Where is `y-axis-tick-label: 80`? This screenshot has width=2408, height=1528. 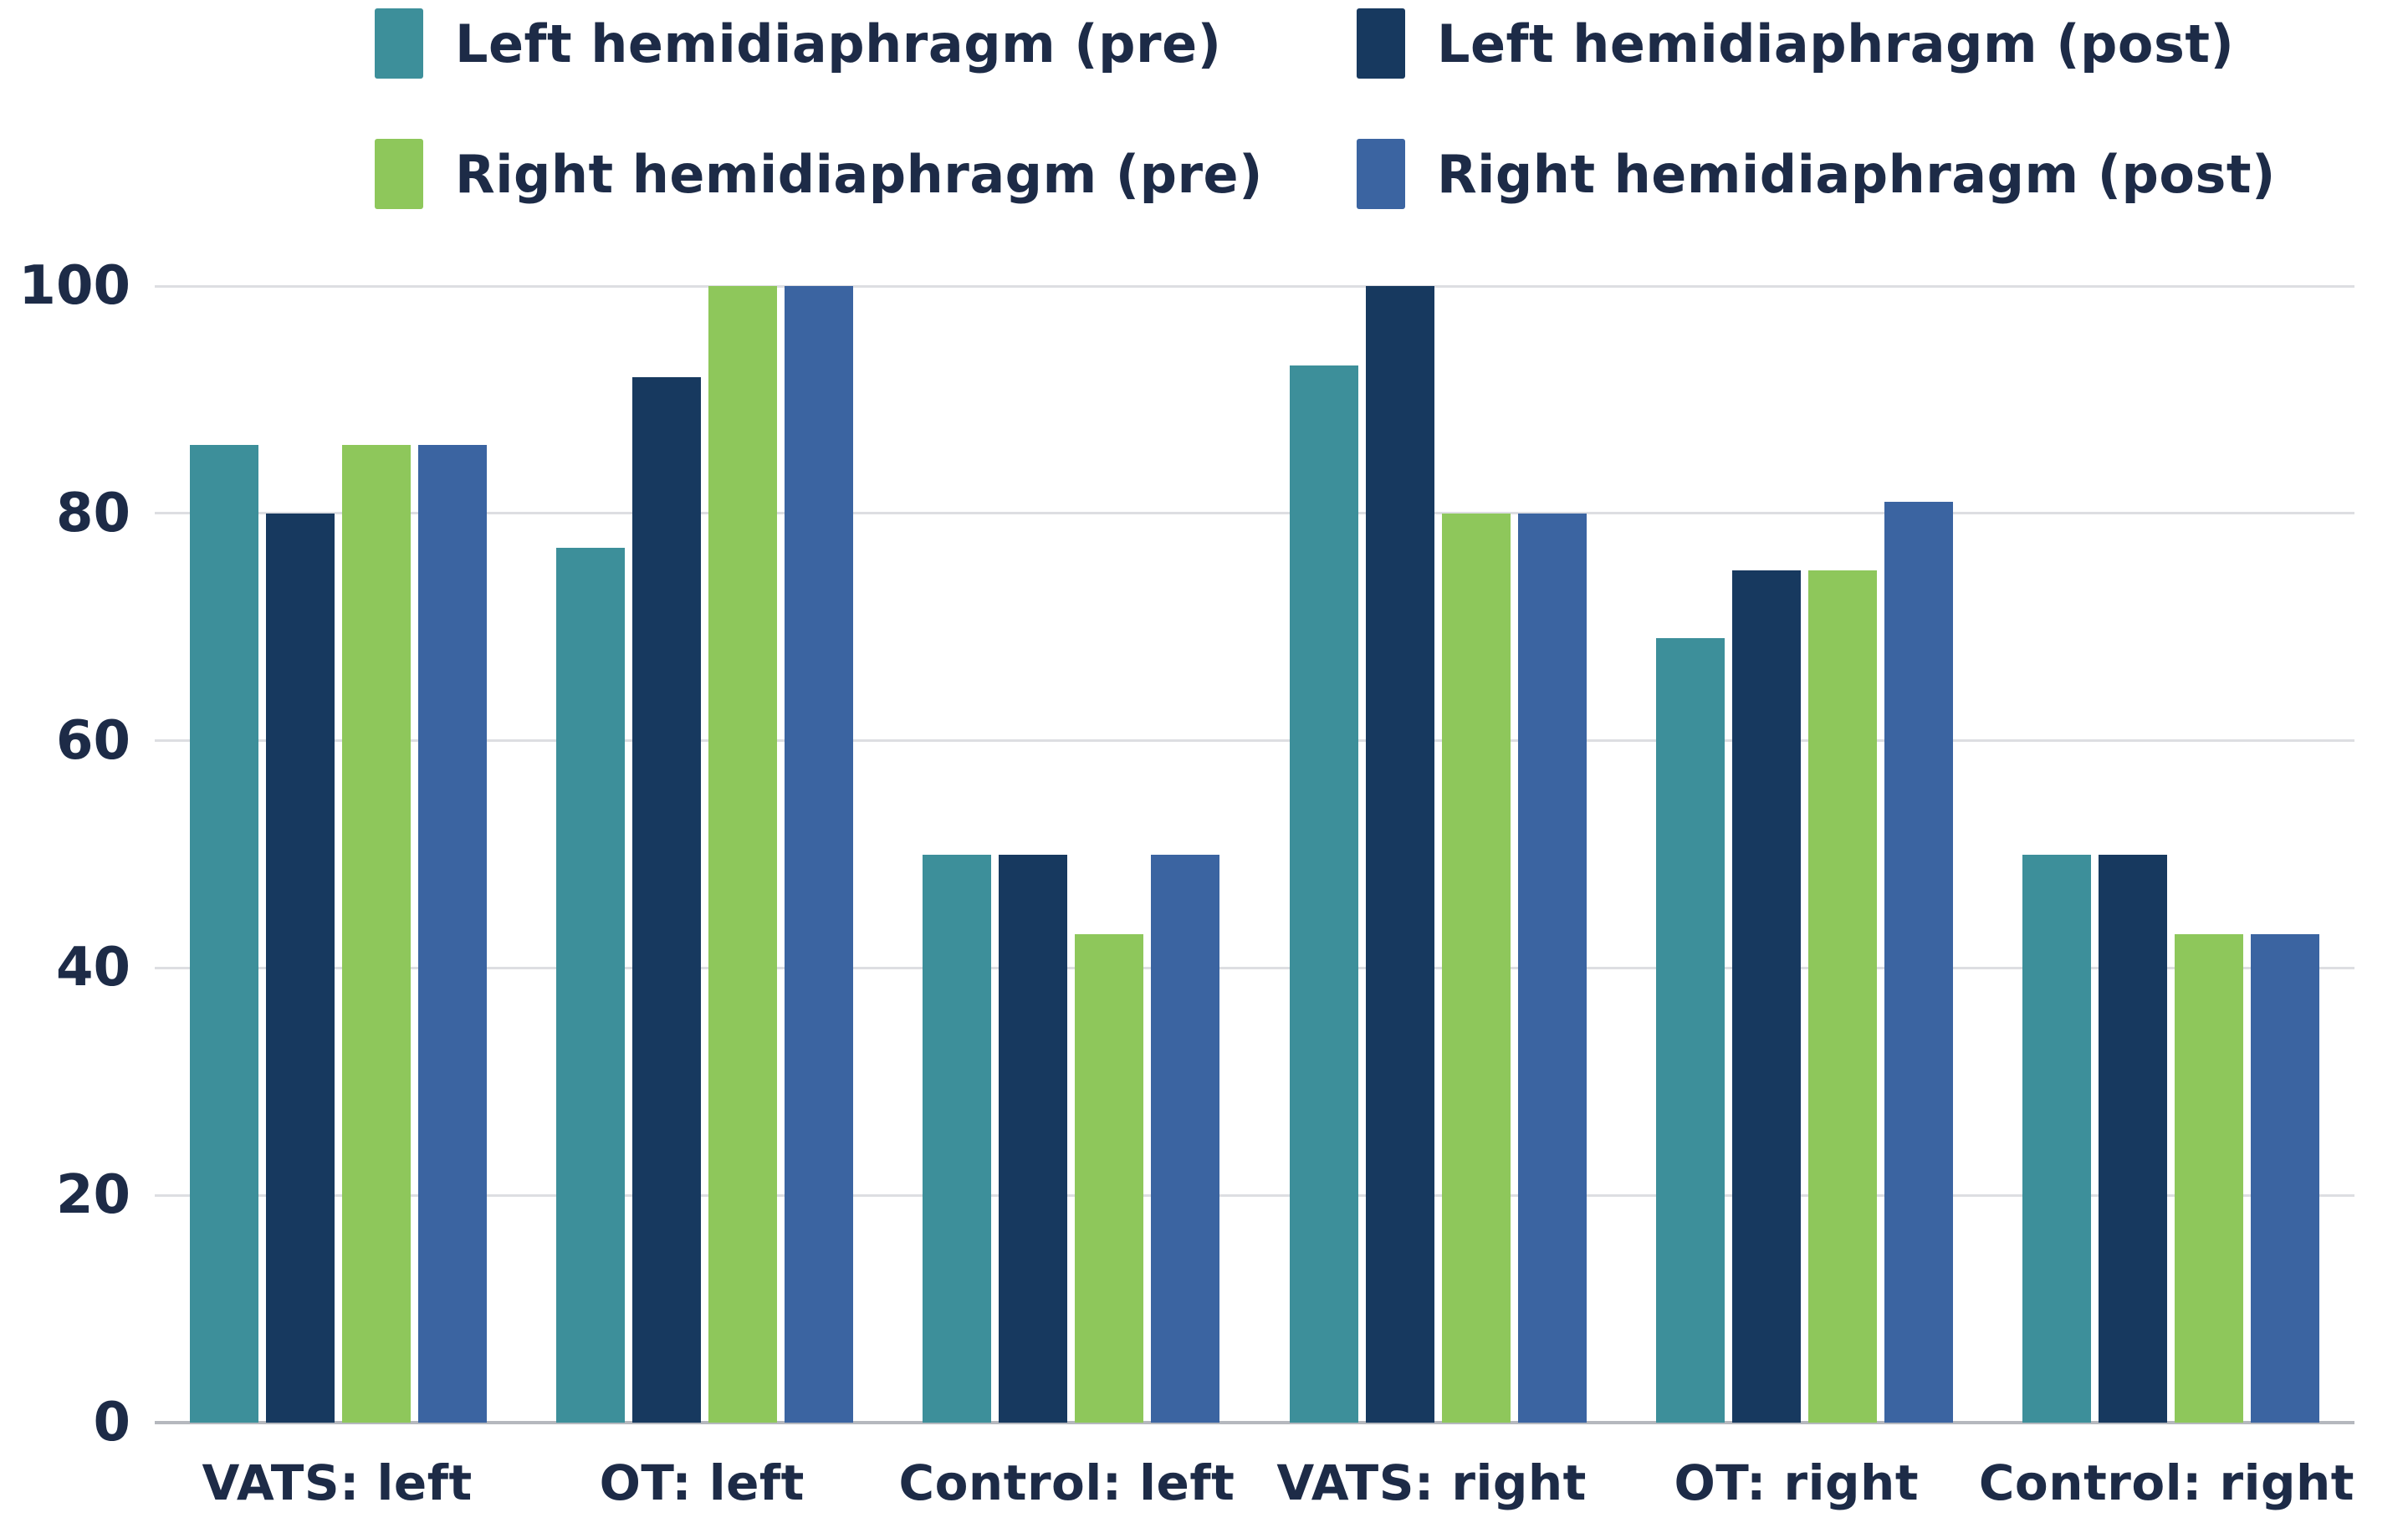
y-axis-tick-label: 80 is located at coordinates (92, 513).